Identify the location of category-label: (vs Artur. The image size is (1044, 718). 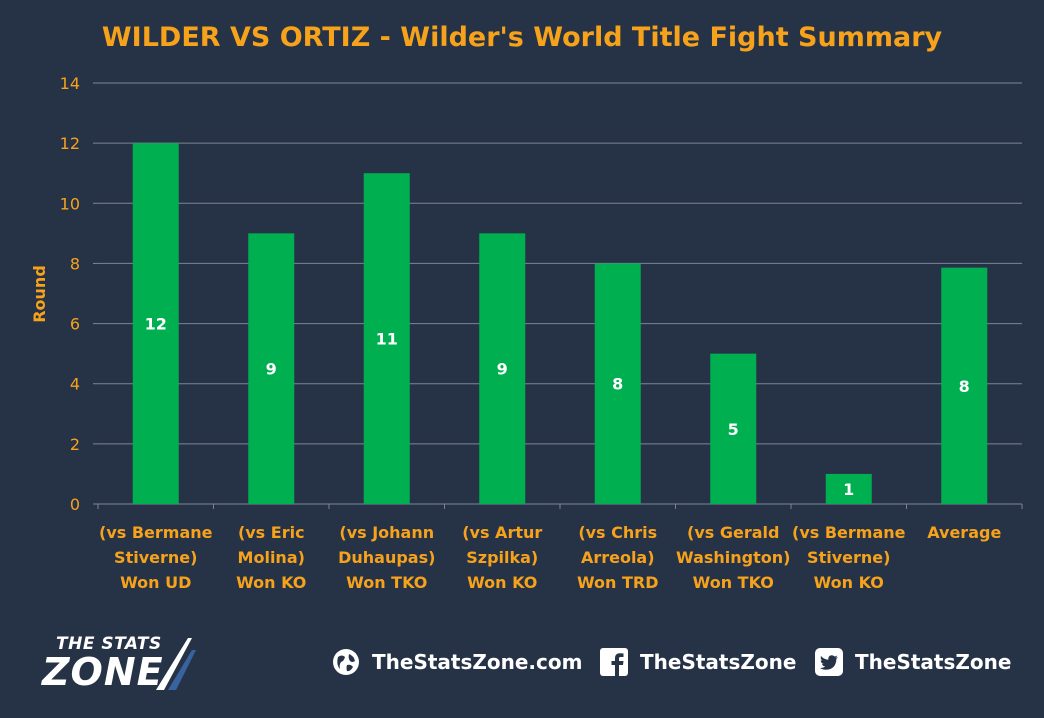
(502, 532).